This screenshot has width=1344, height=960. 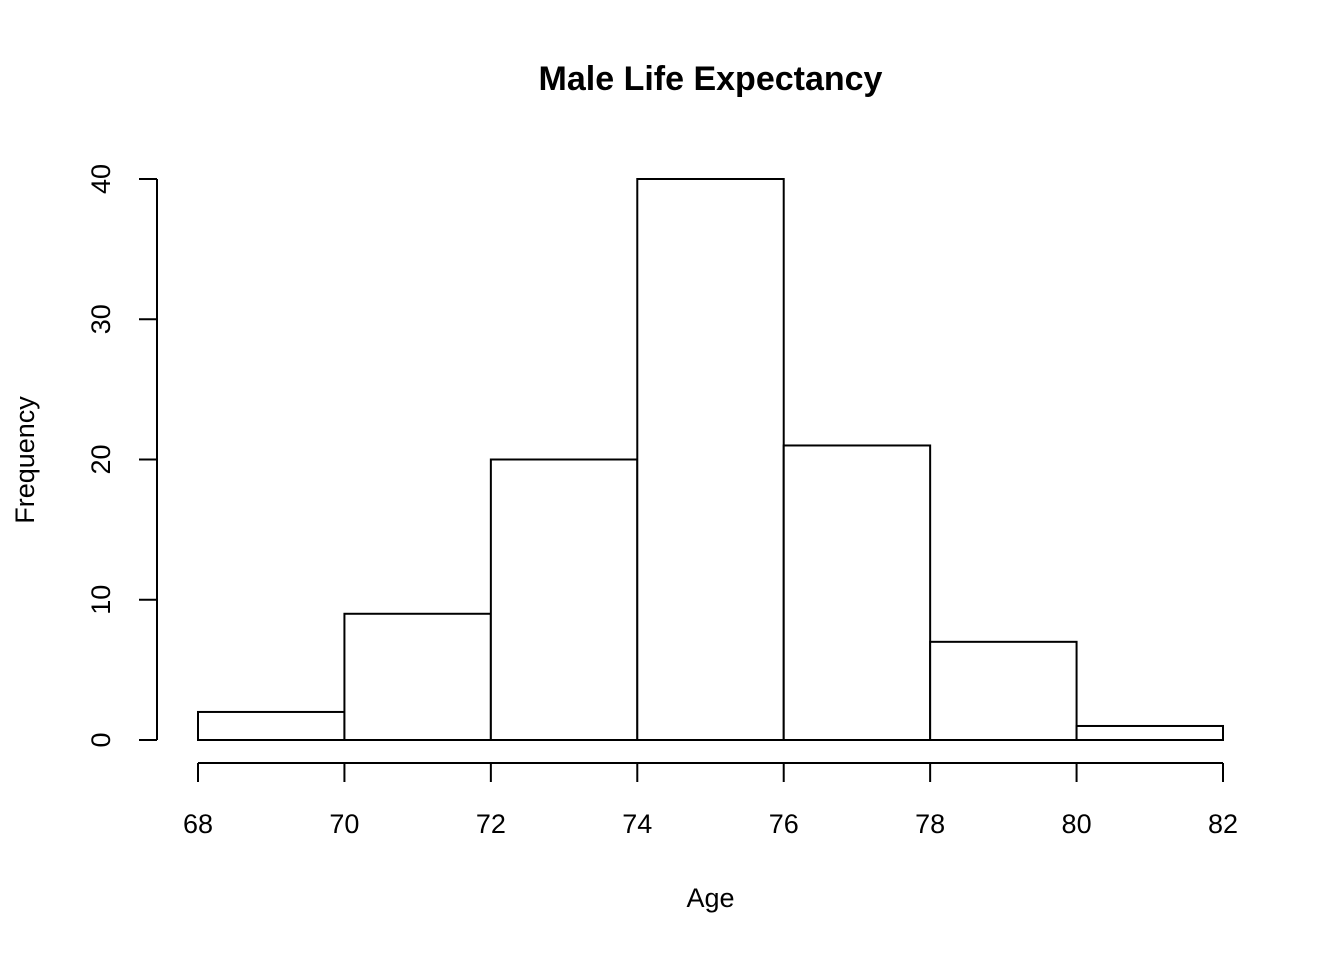 I want to click on x-tick-label: 80, so click(x=1077, y=824).